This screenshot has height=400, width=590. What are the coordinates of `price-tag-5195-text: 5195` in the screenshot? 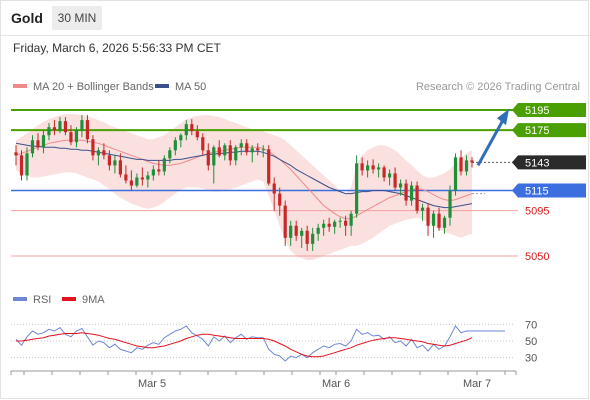 It's located at (537, 111).